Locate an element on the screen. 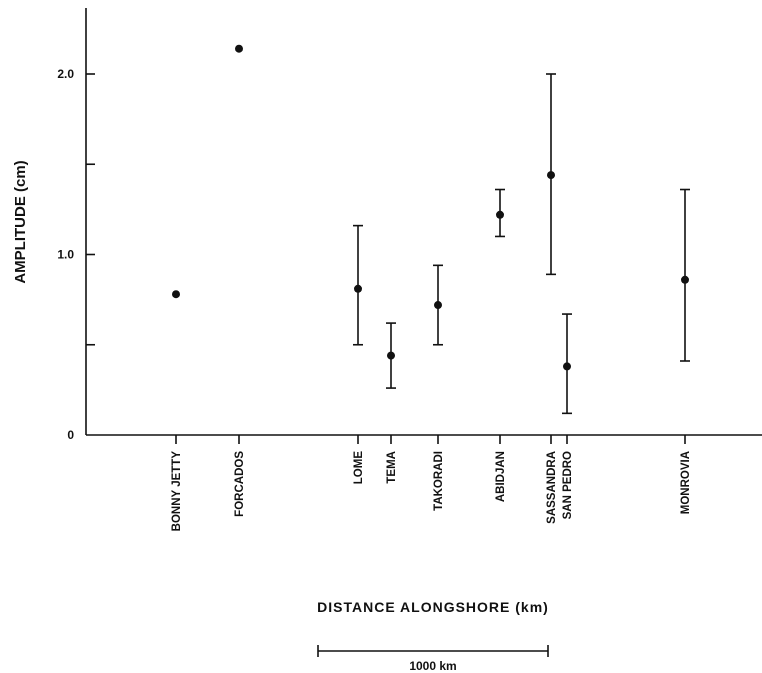 Image resolution: width=762 pixels, height=673 pixels. station-label: BONNY JETTY is located at coordinates (177, 491).